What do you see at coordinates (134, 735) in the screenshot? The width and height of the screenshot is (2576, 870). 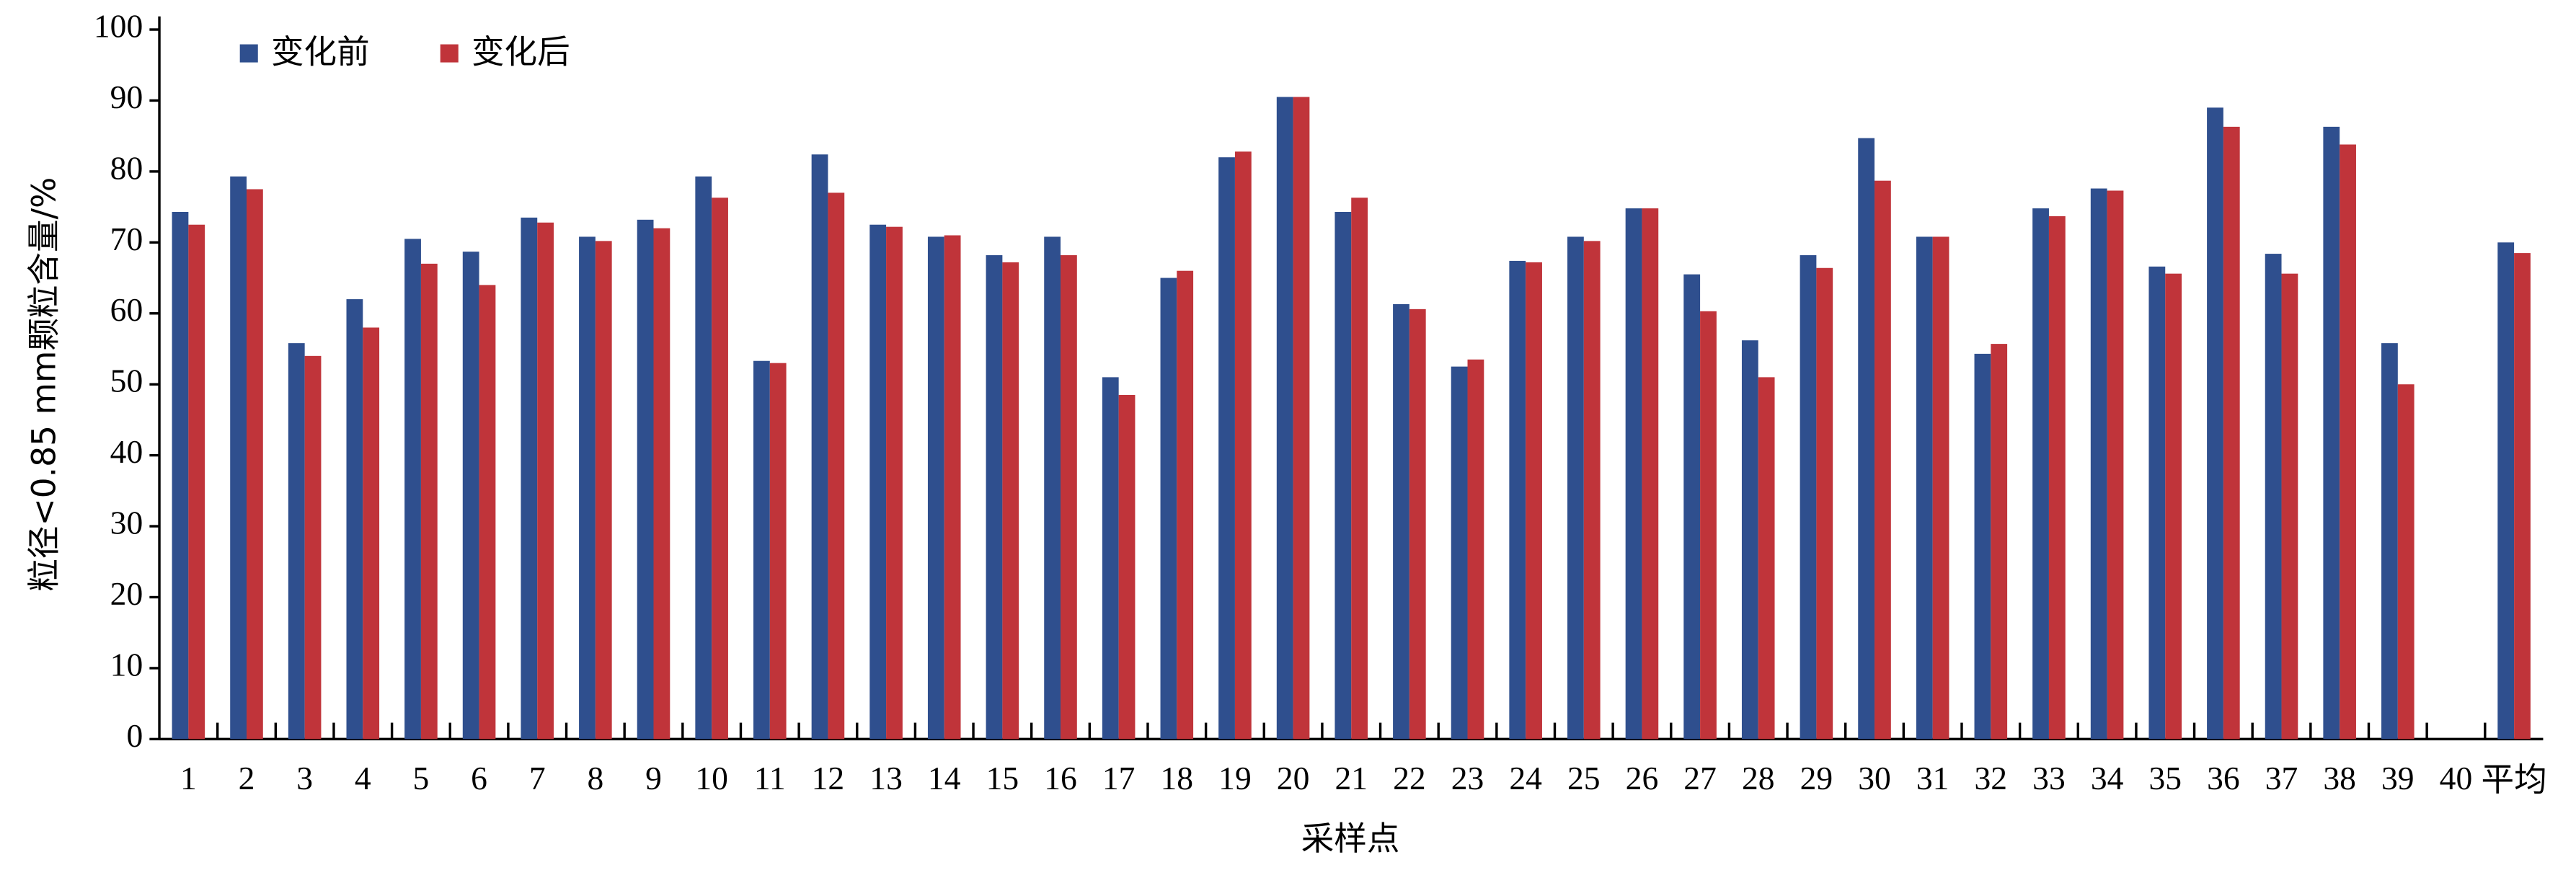 I see `y-tick-label: 0` at bounding box center [134, 735].